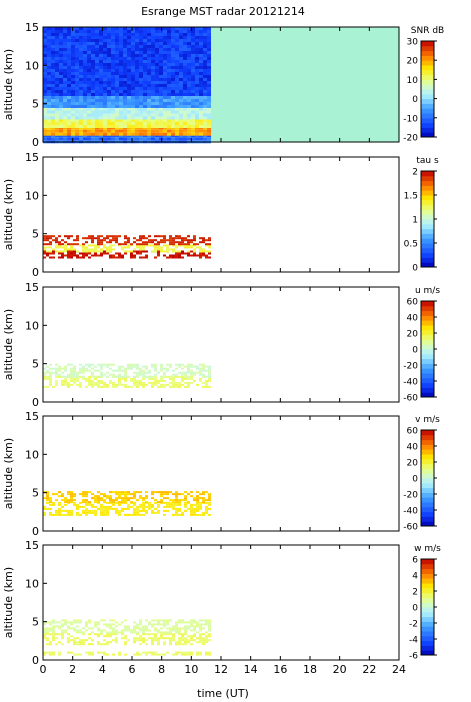 This screenshot has width=471, height=702. I want to click on colorbar-tick-label: -4, so click(413, 641).